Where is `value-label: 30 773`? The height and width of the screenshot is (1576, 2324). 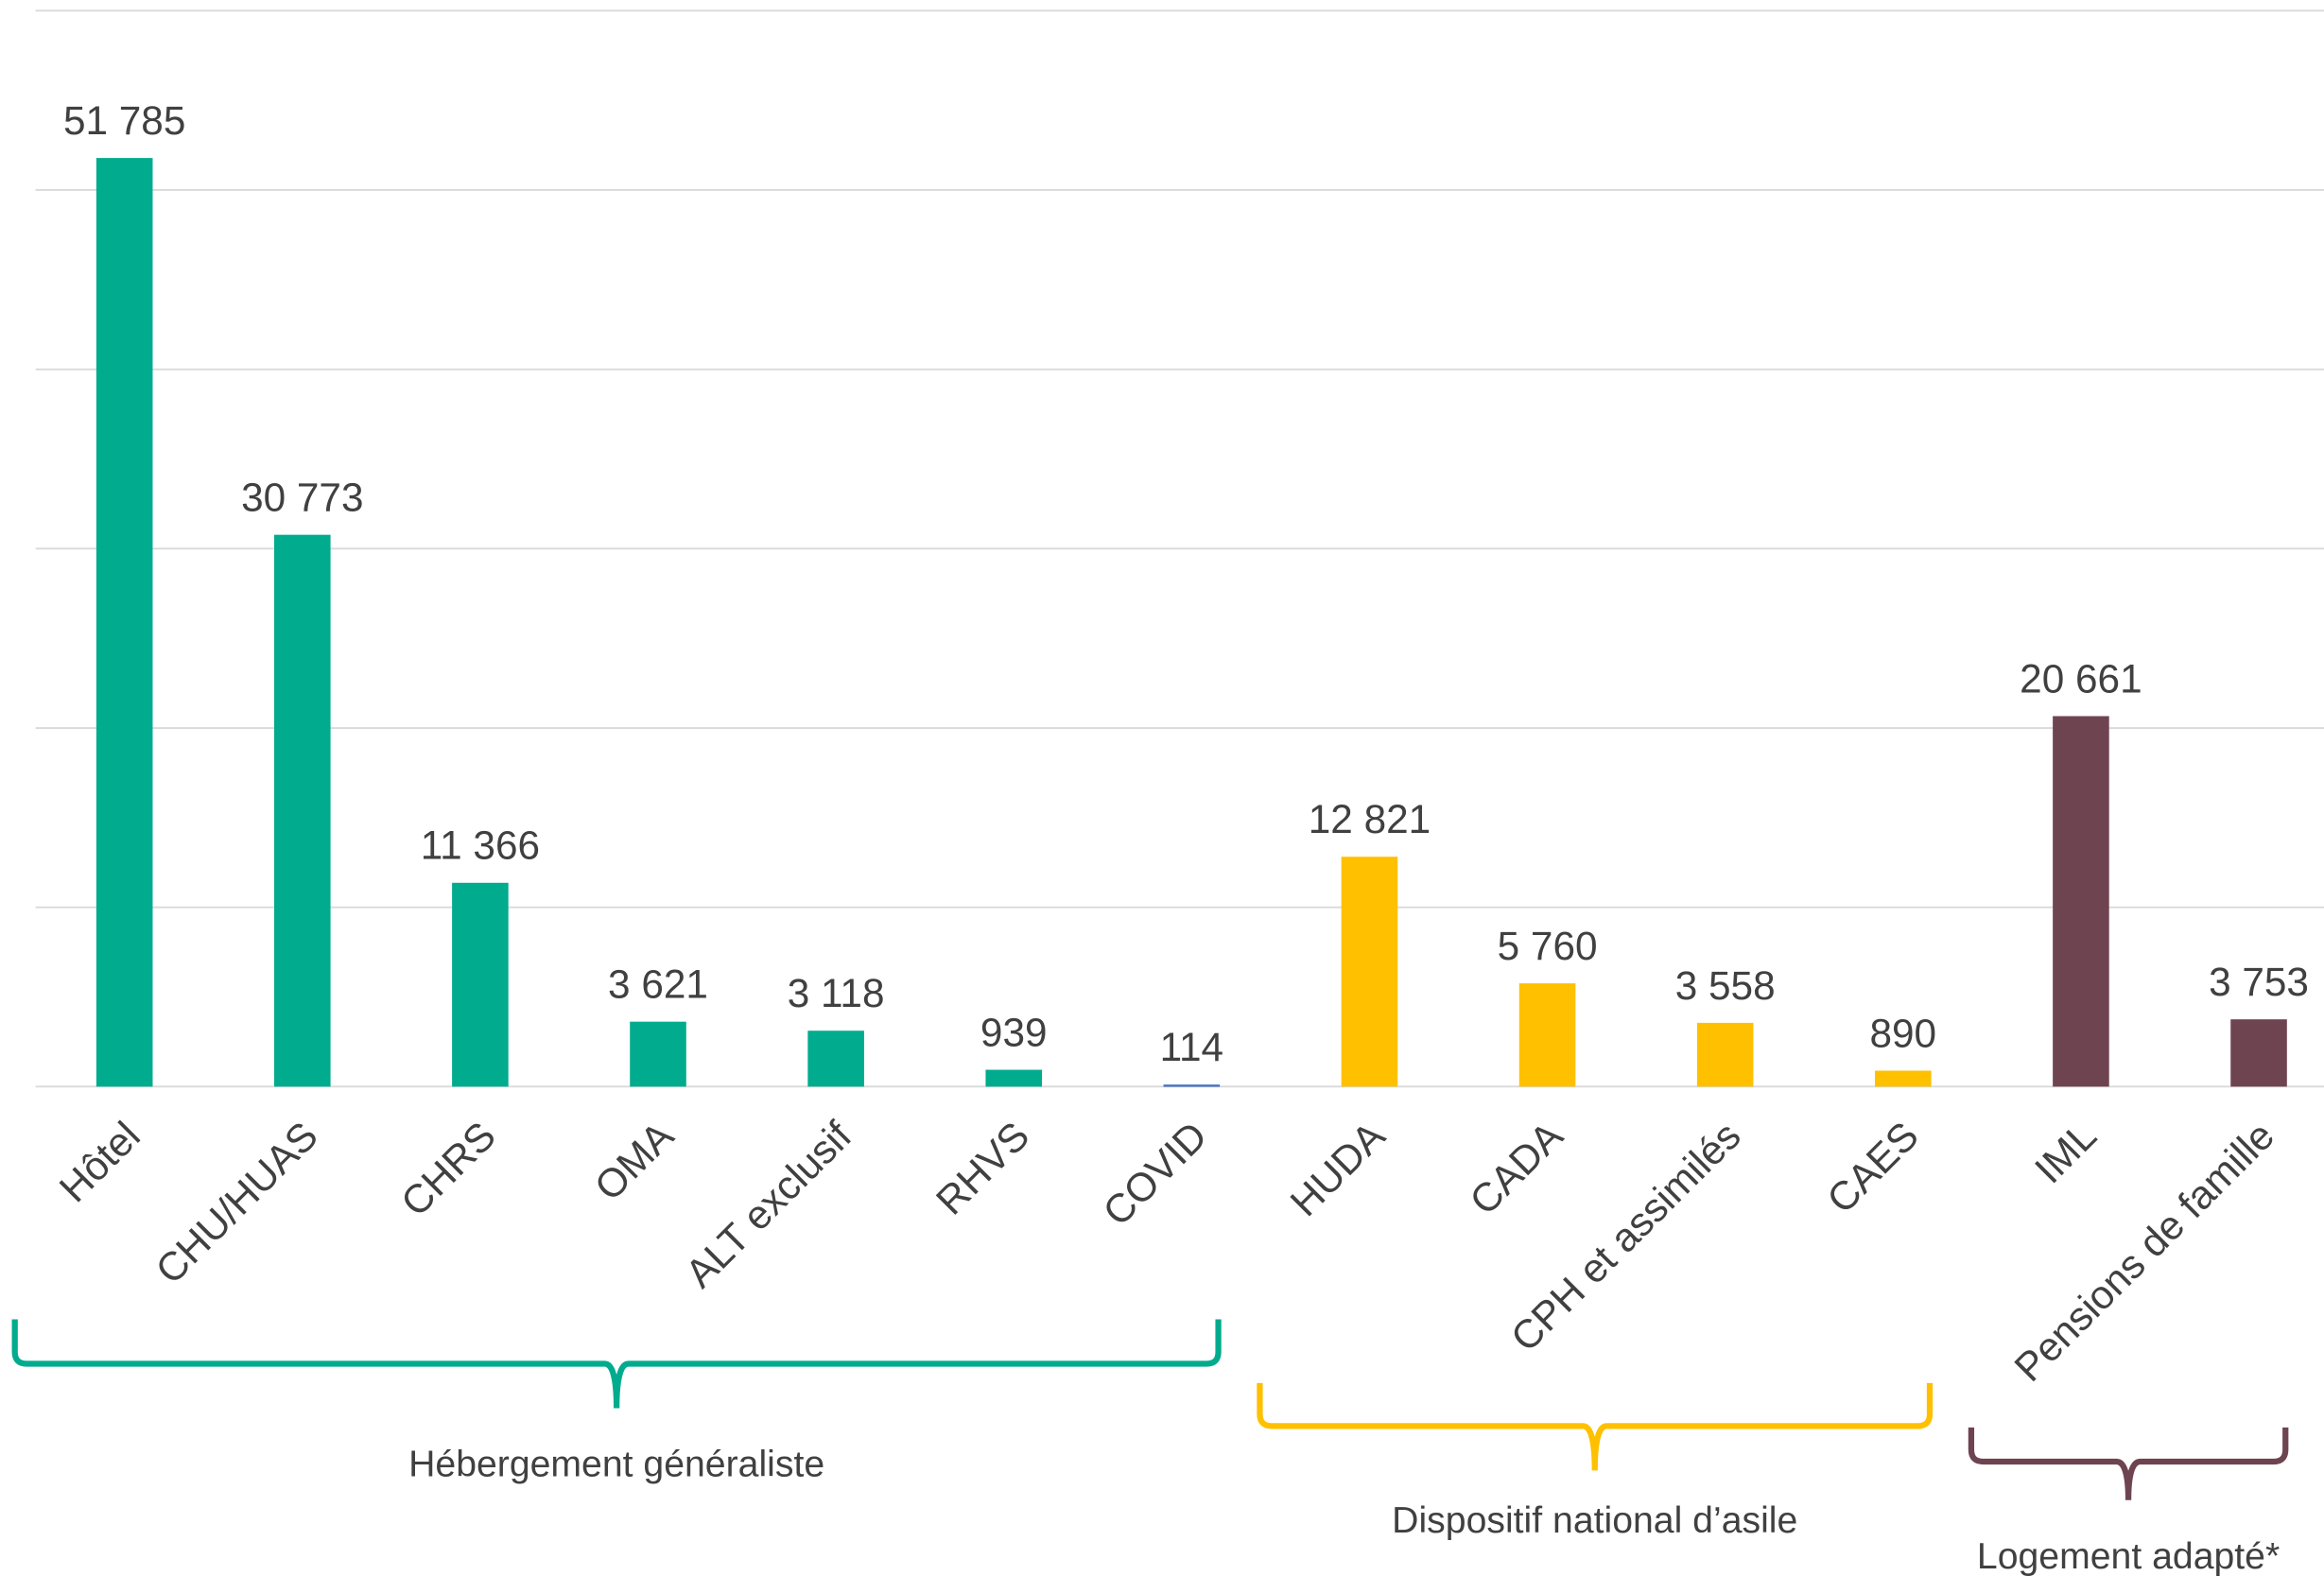
value-label: 30 773 is located at coordinates (302, 498).